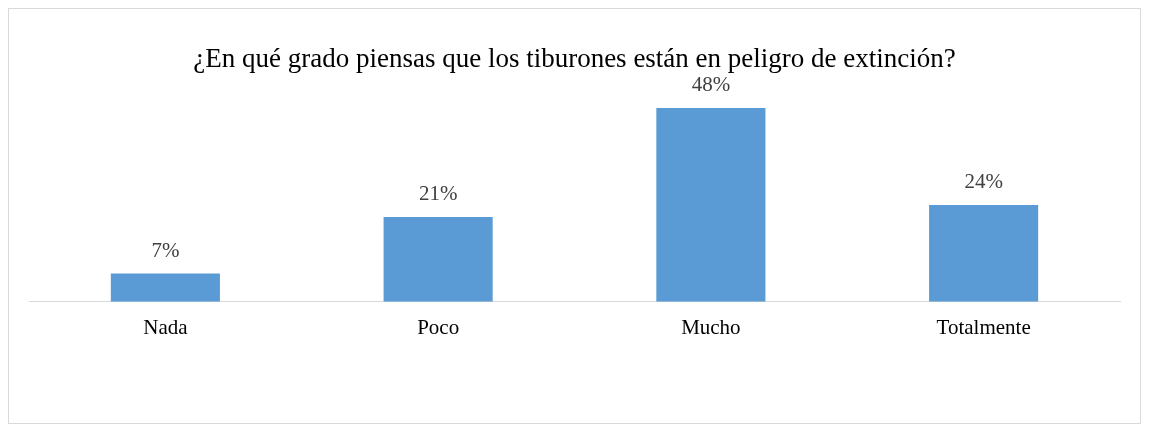 The height and width of the screenshot is (432, 1149). I want to click on data-label: 24%, so click(983, 180).